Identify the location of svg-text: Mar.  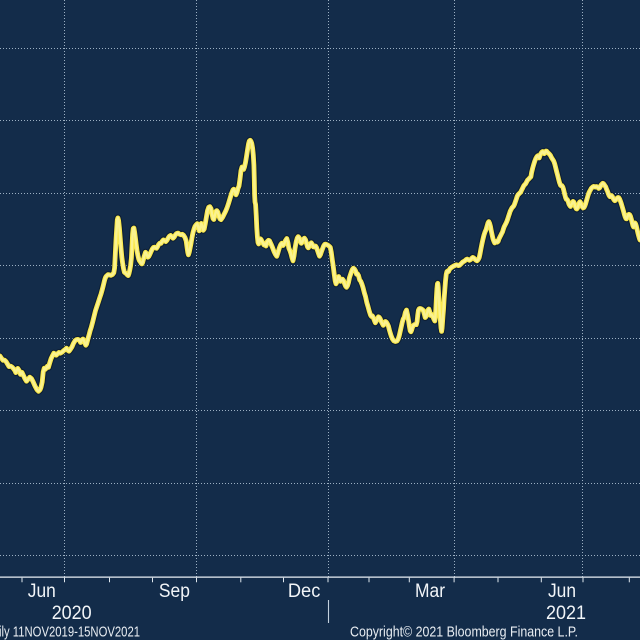
(430, 591).